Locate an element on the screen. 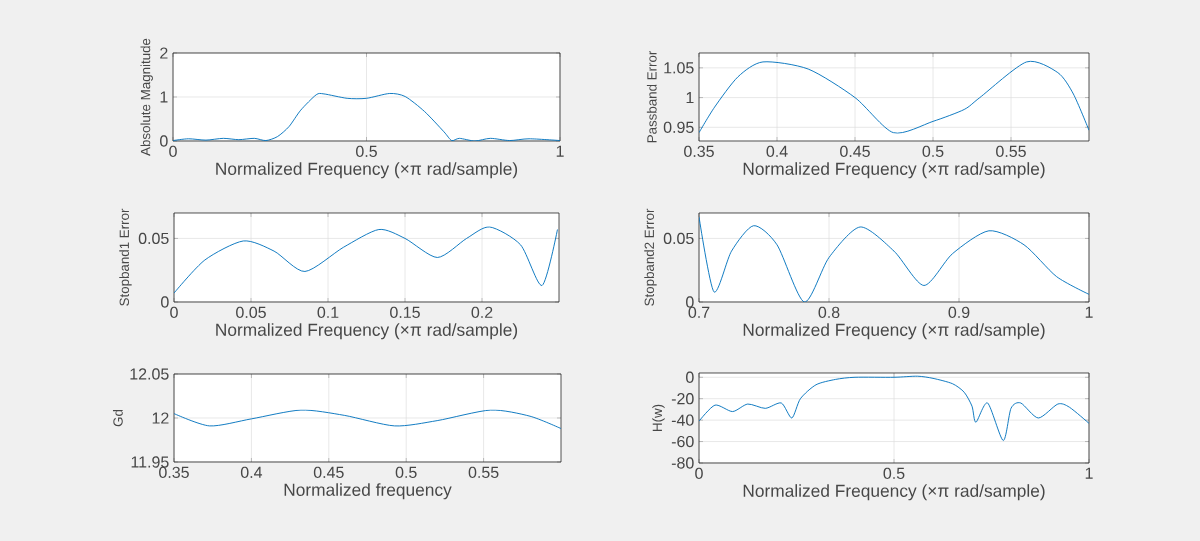 This screenshot has width=1200, height=541. y-tick-label: 12 is located at coordinates (160, 418).